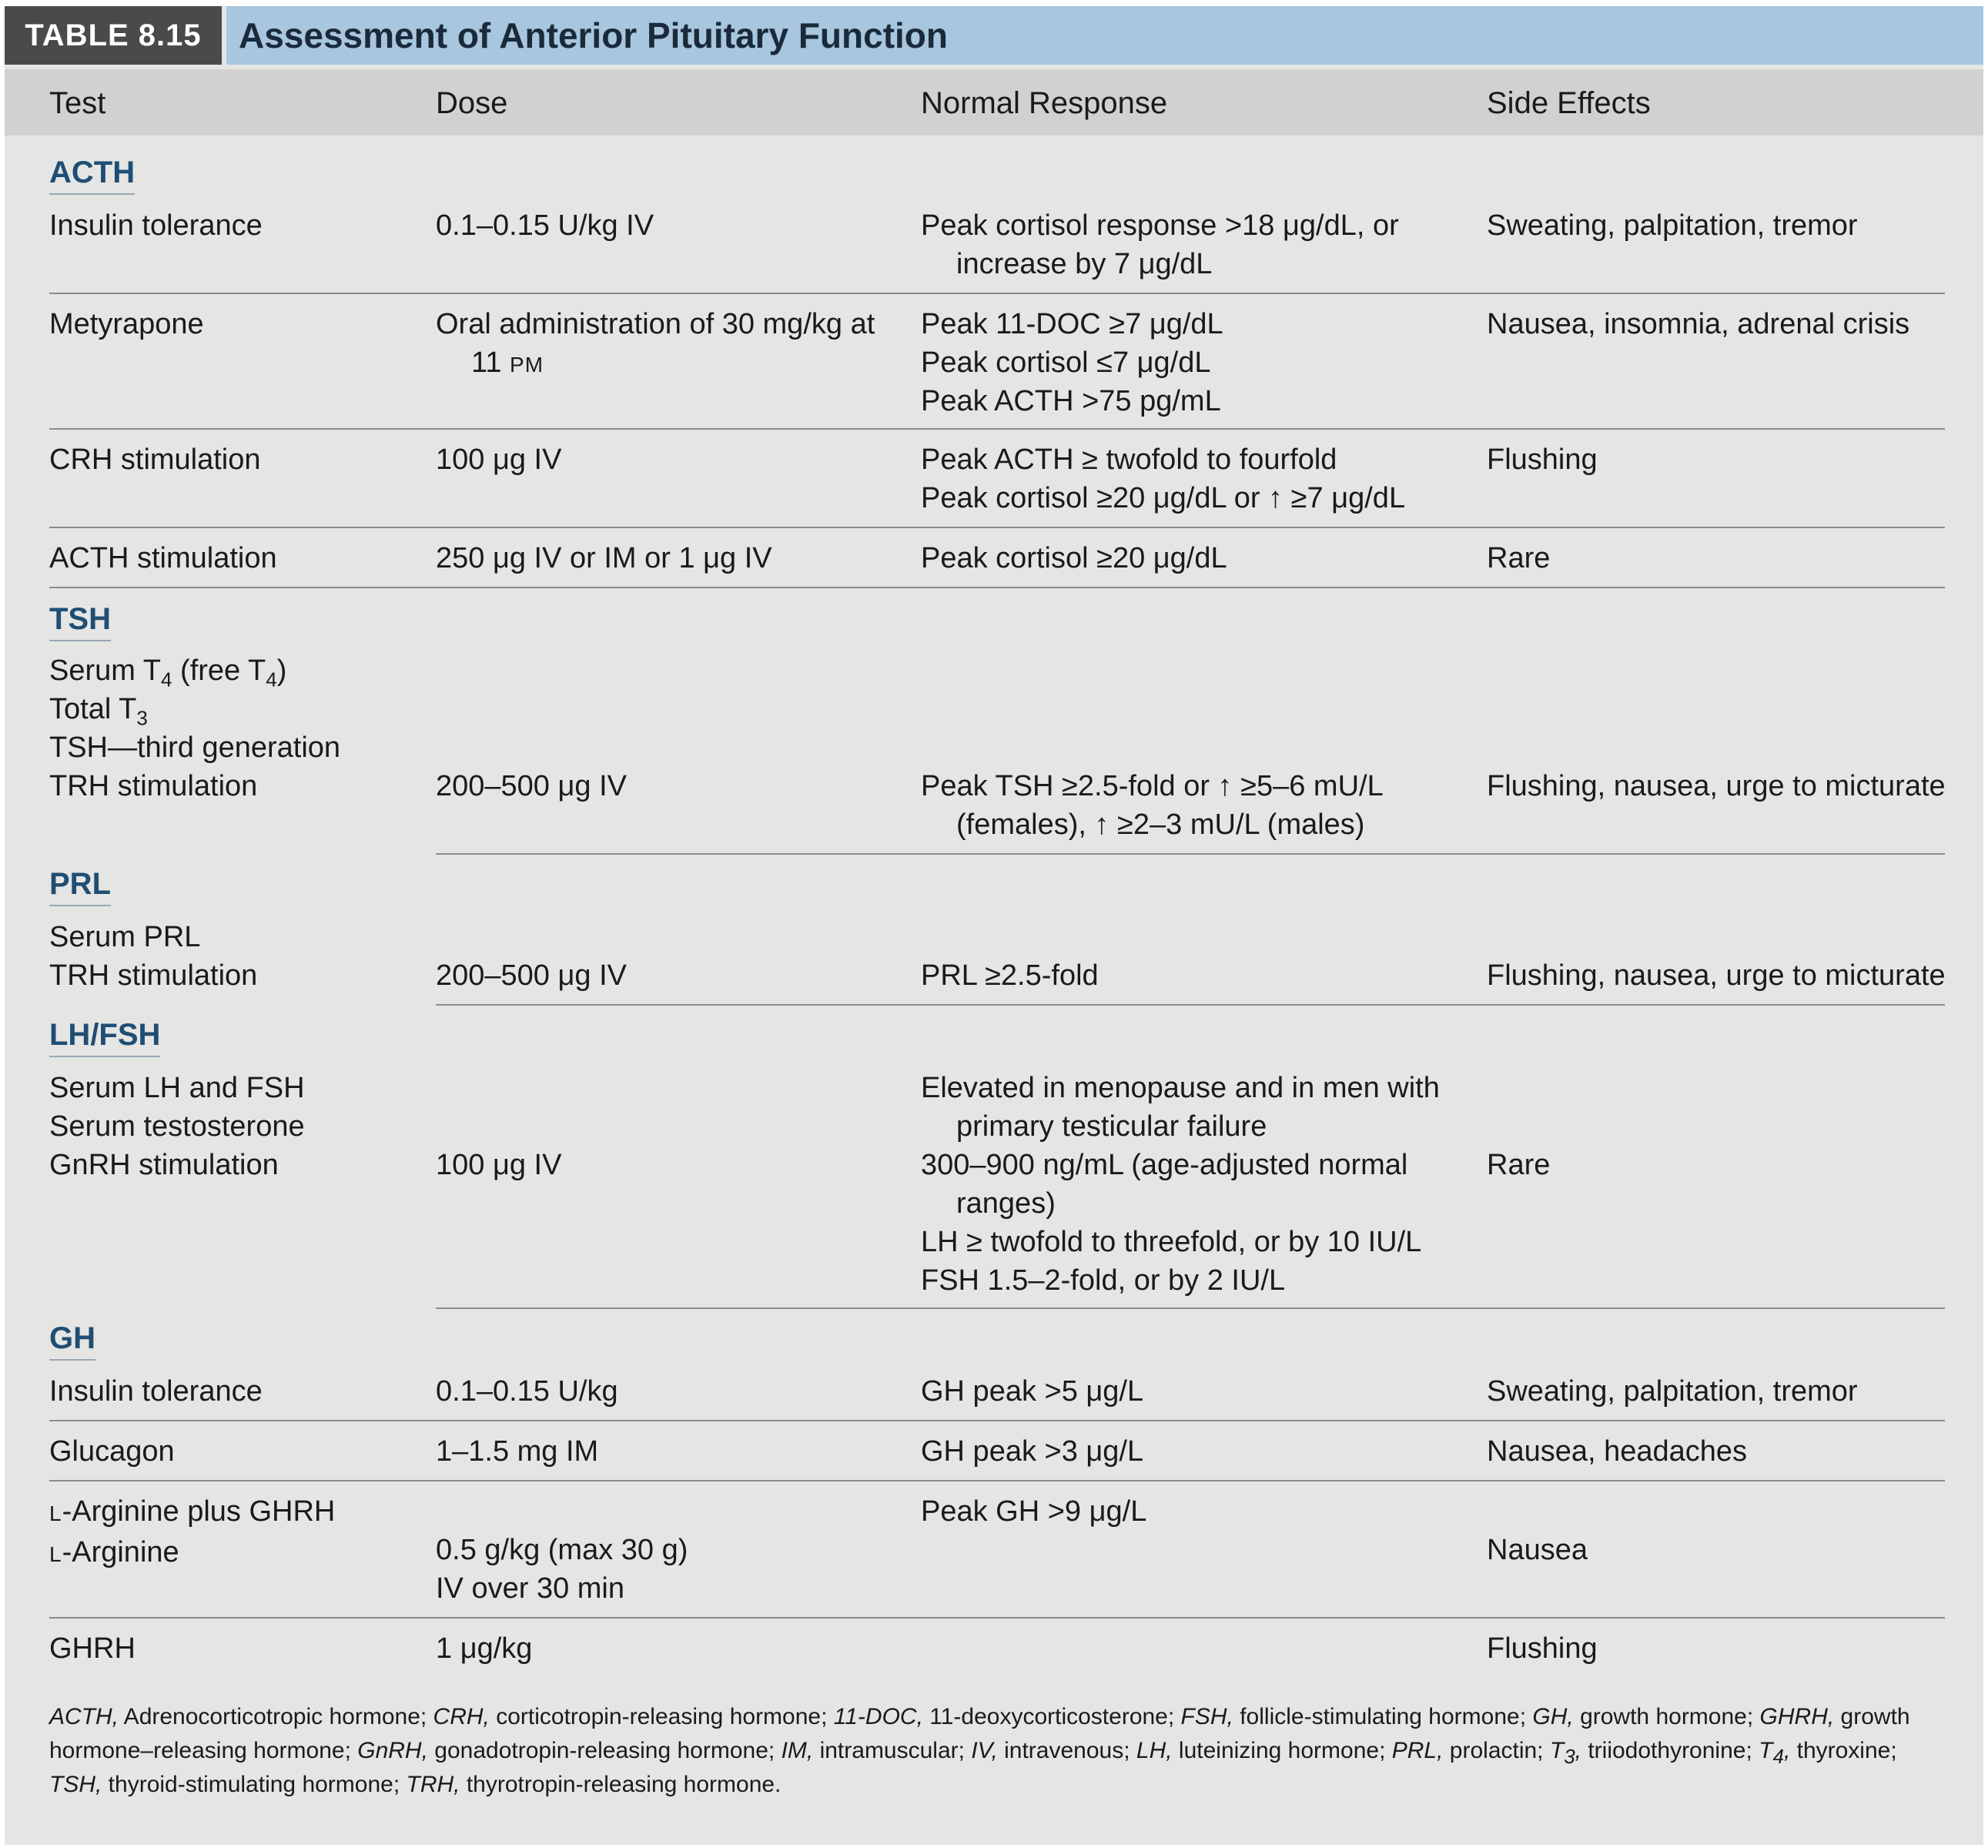  I want to click on gh-glucagon-side-effects: Nausea, headaches, so click(1618, 1451).